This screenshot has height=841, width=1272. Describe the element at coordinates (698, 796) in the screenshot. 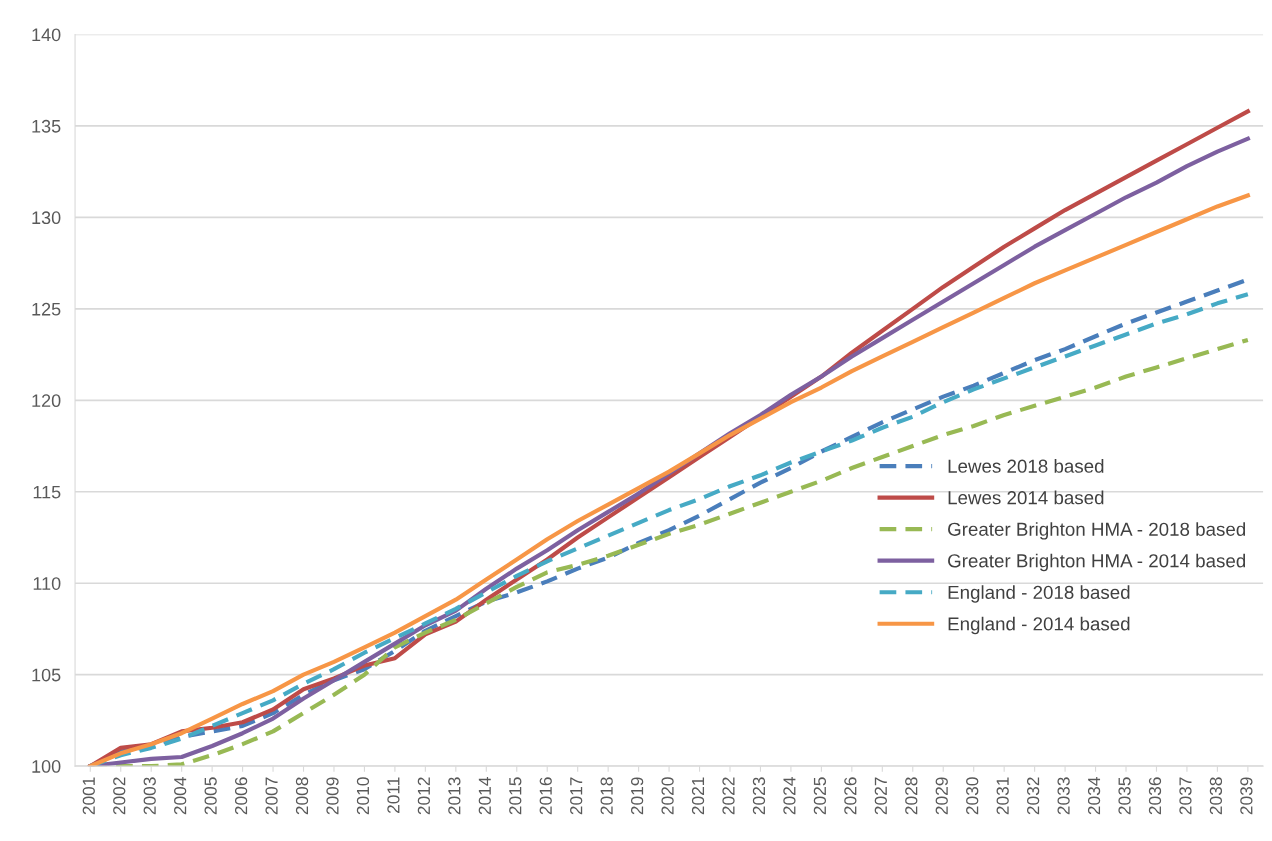

I see `x-tick-label: 2021` at that location.